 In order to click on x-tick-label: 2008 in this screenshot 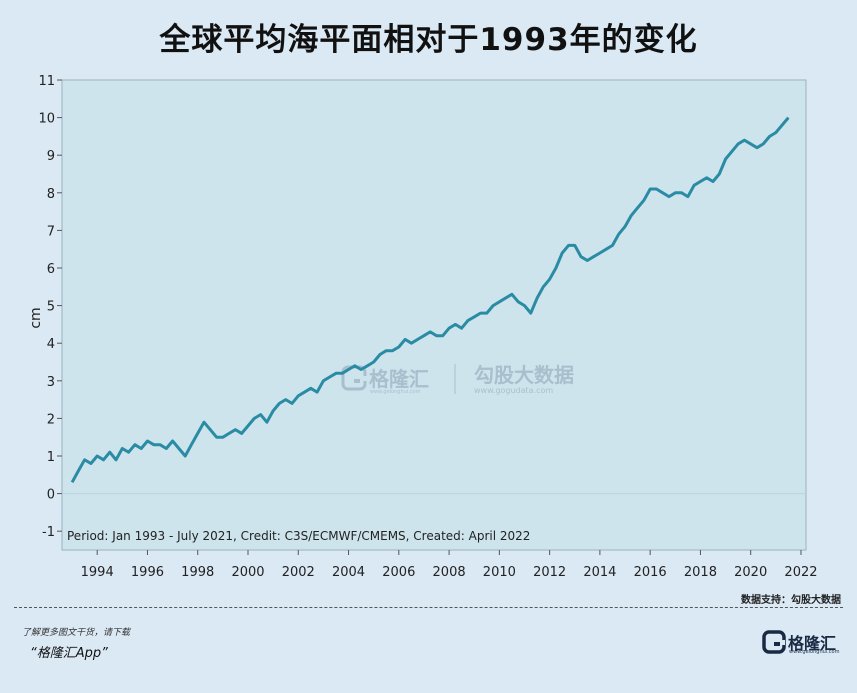, I will do `click(449, 572)`.